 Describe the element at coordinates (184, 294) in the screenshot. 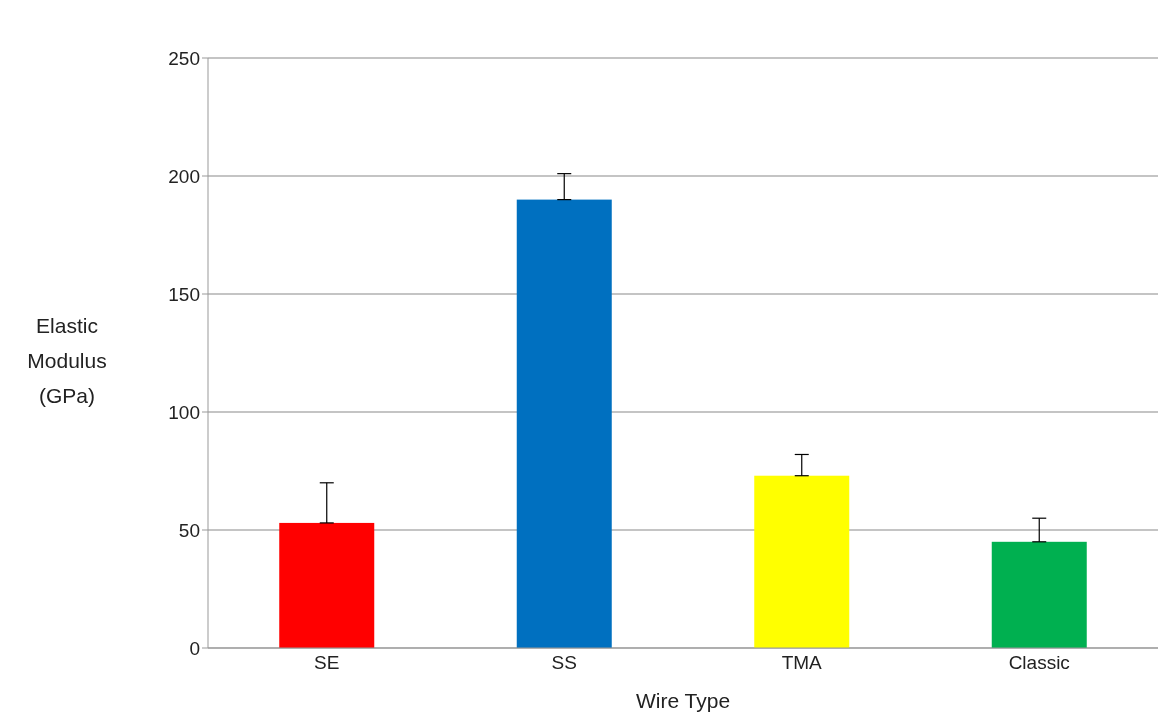

I see `y-tick-label: 150` at that location.